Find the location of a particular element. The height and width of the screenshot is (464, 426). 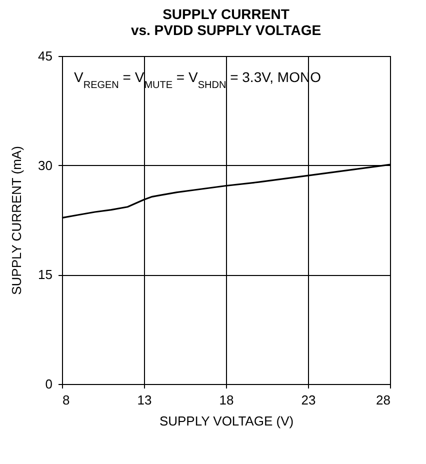

y-axis-title: SUPPLY CURRENT (mA) is located at coordinates (16, 220).